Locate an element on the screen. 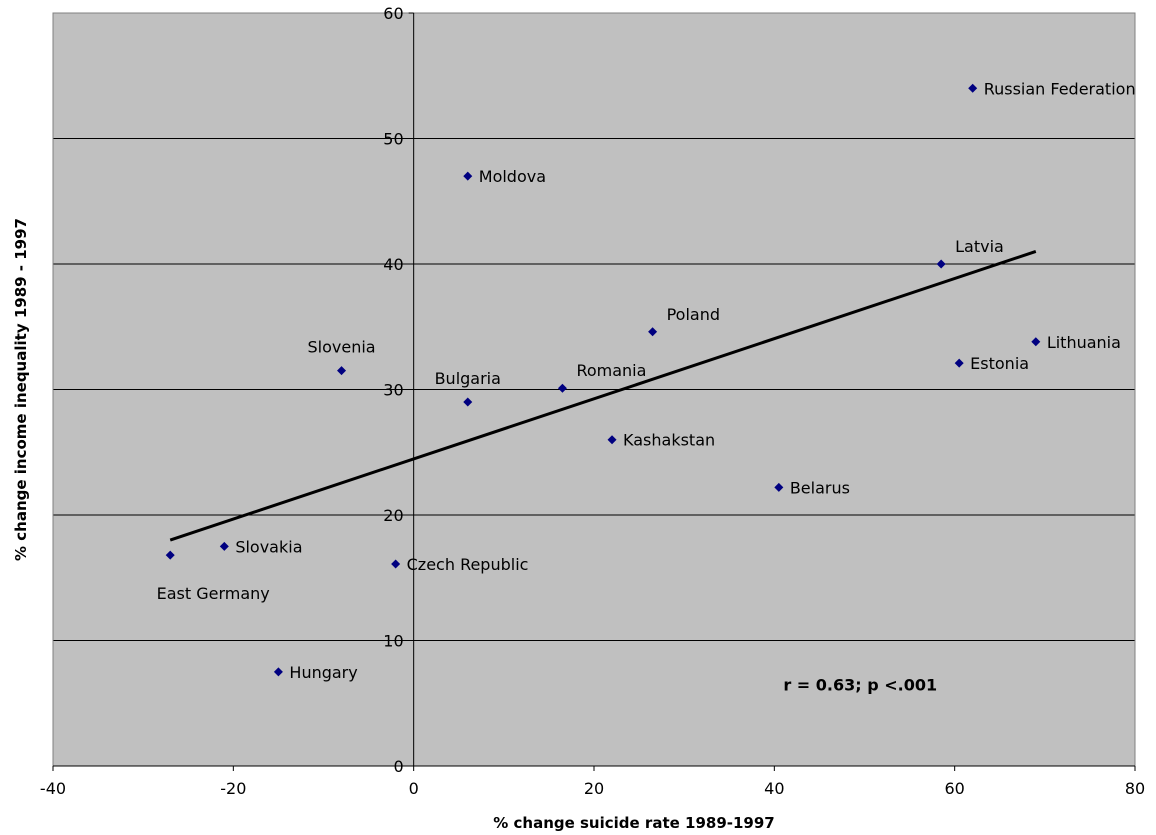  y-tick-label: 20 is located at coordinates (393, 515).